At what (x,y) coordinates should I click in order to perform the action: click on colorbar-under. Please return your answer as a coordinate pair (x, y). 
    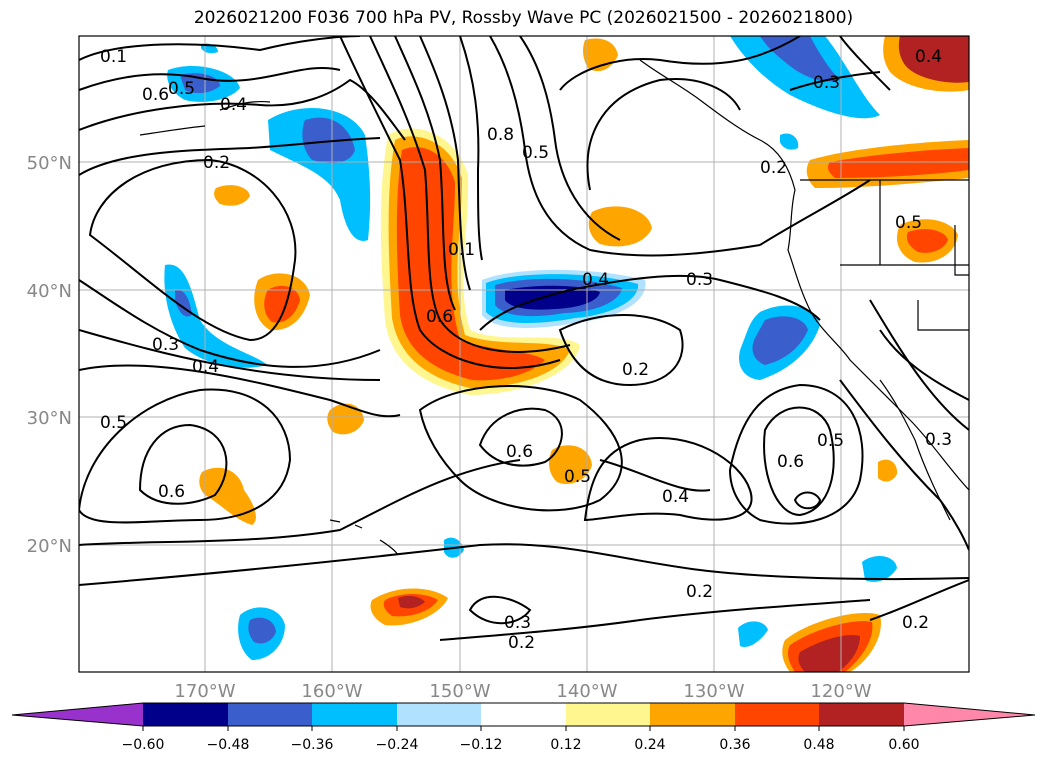
    Looking at the image, I should click on (77, 714).